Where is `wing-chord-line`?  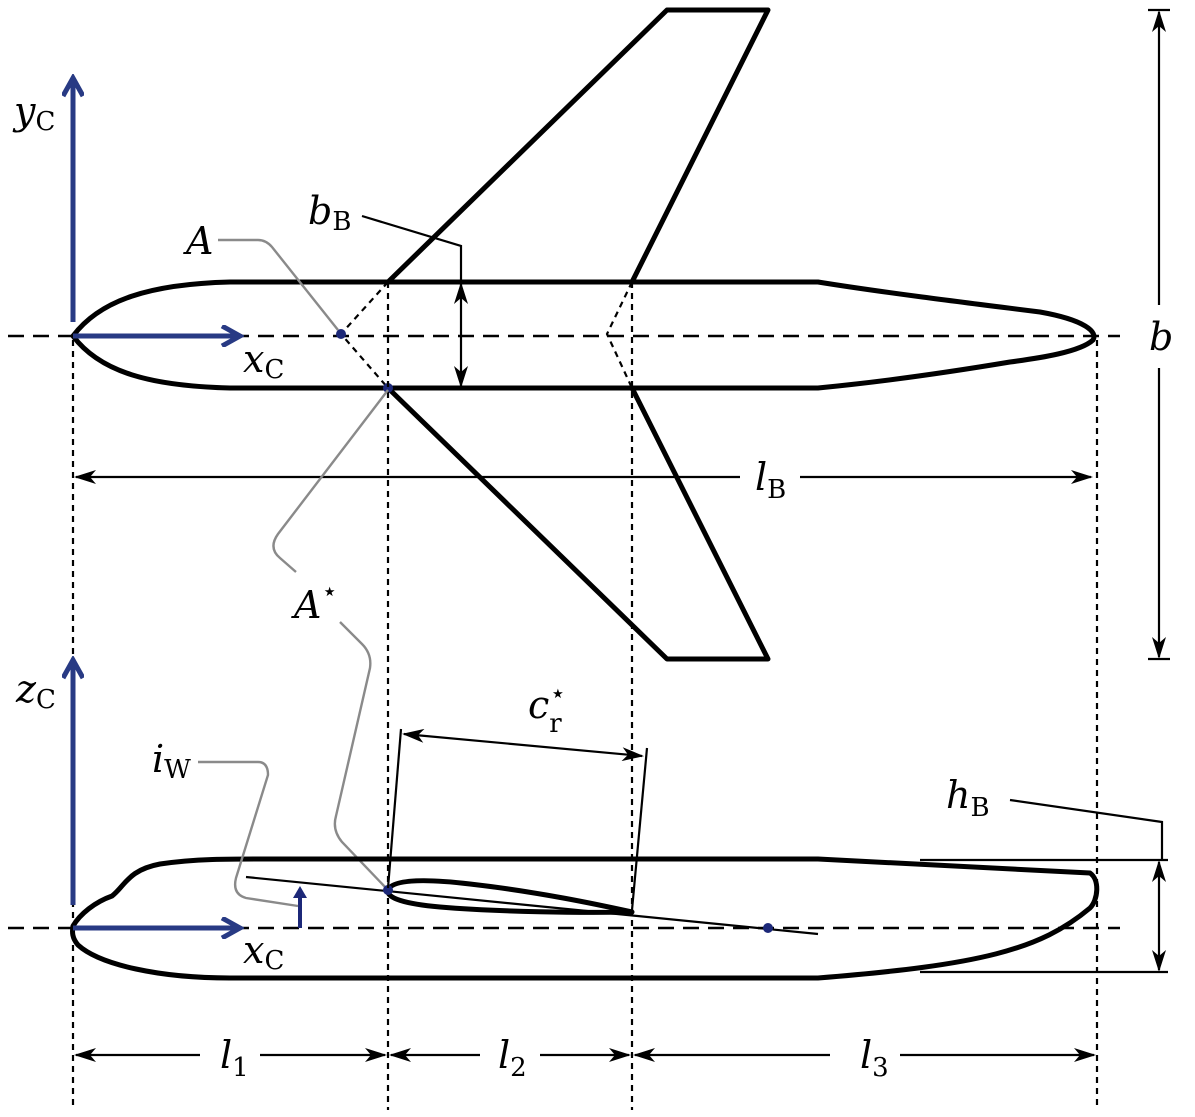 wing-chord-line is located at coordinates (532, 905).